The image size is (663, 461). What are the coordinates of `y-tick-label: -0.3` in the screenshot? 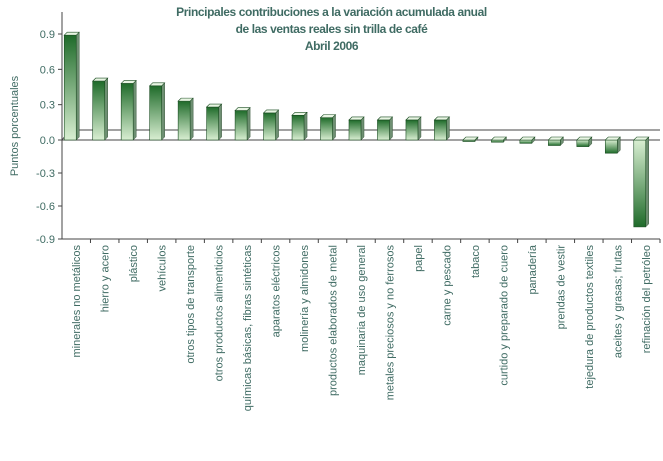 It's located at (45, 174).